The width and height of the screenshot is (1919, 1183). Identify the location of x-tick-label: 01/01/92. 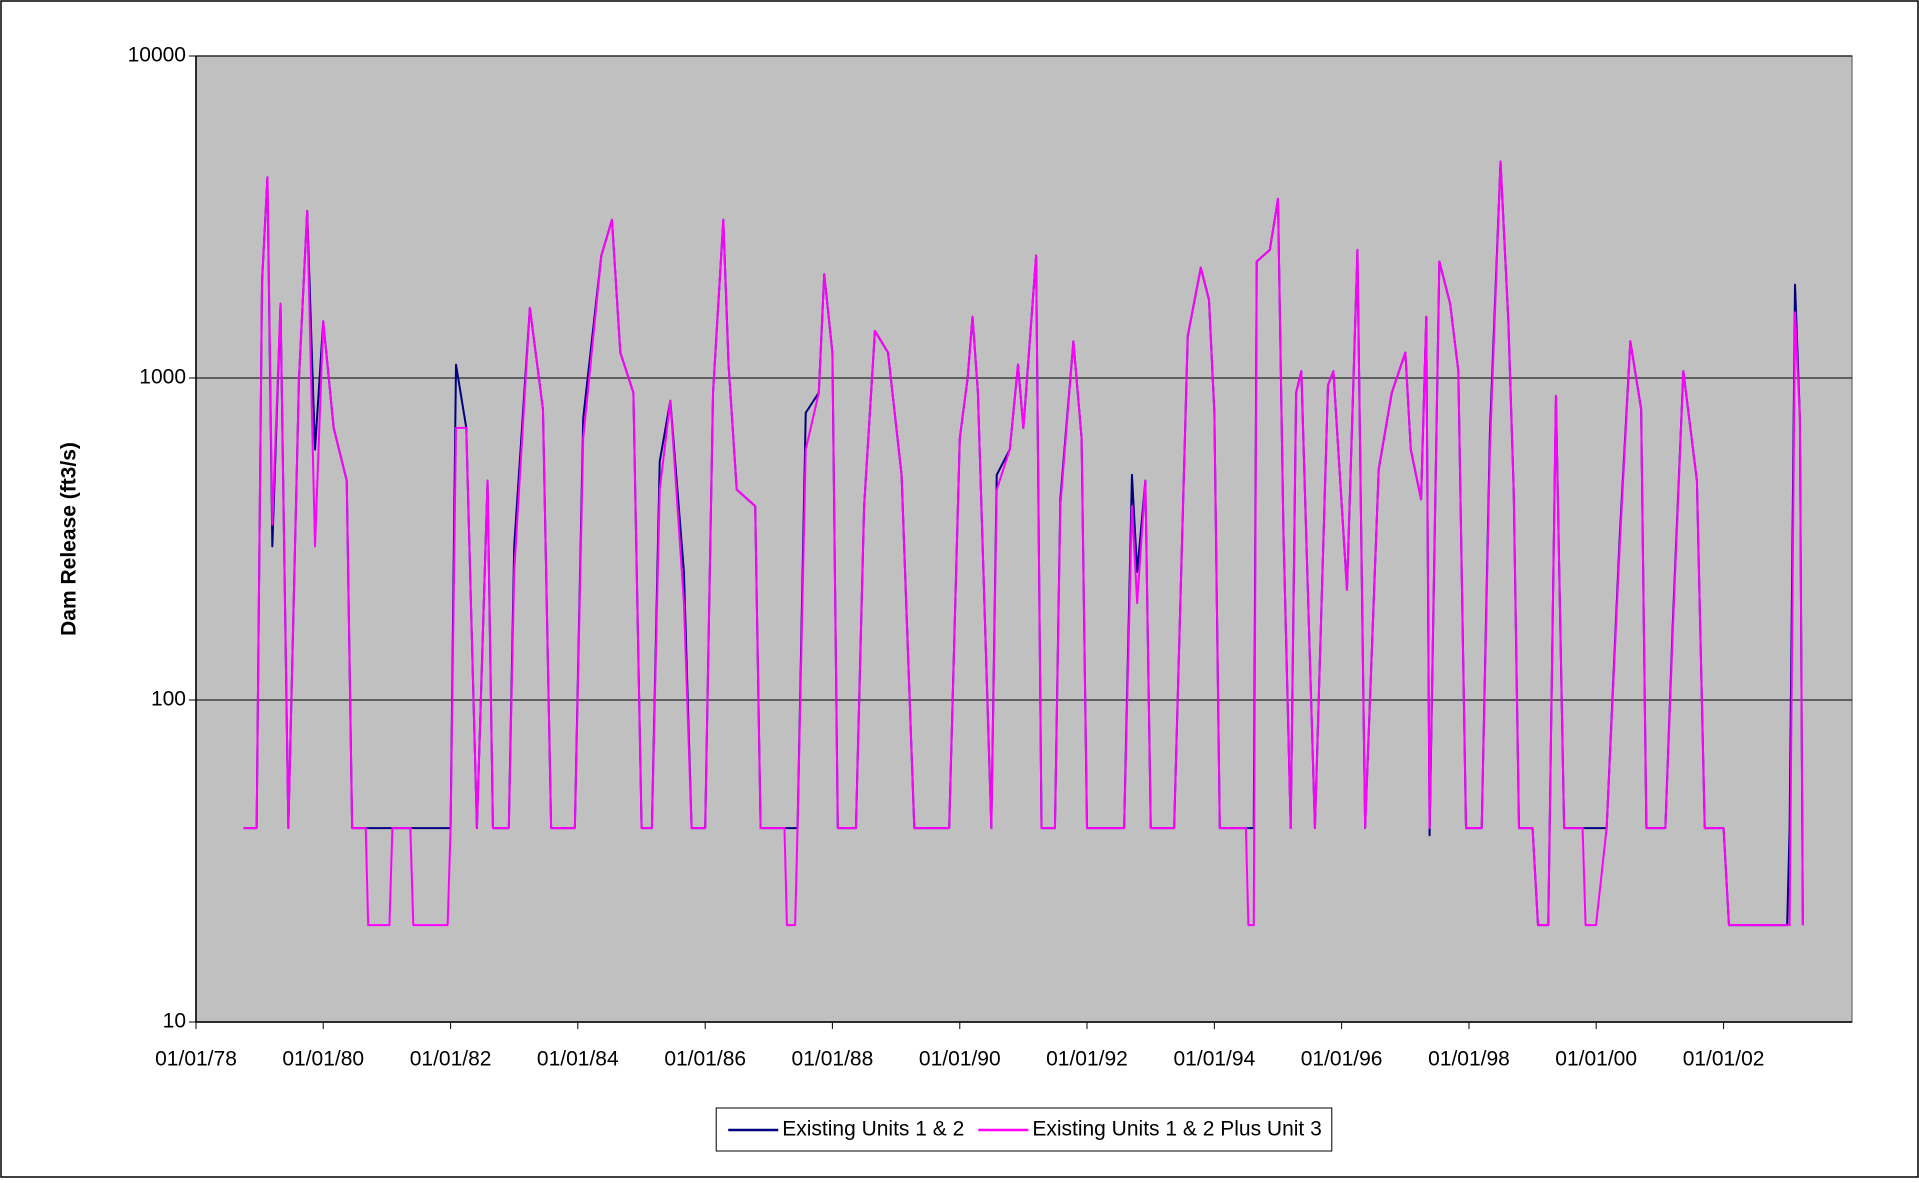
(1087, 1059).